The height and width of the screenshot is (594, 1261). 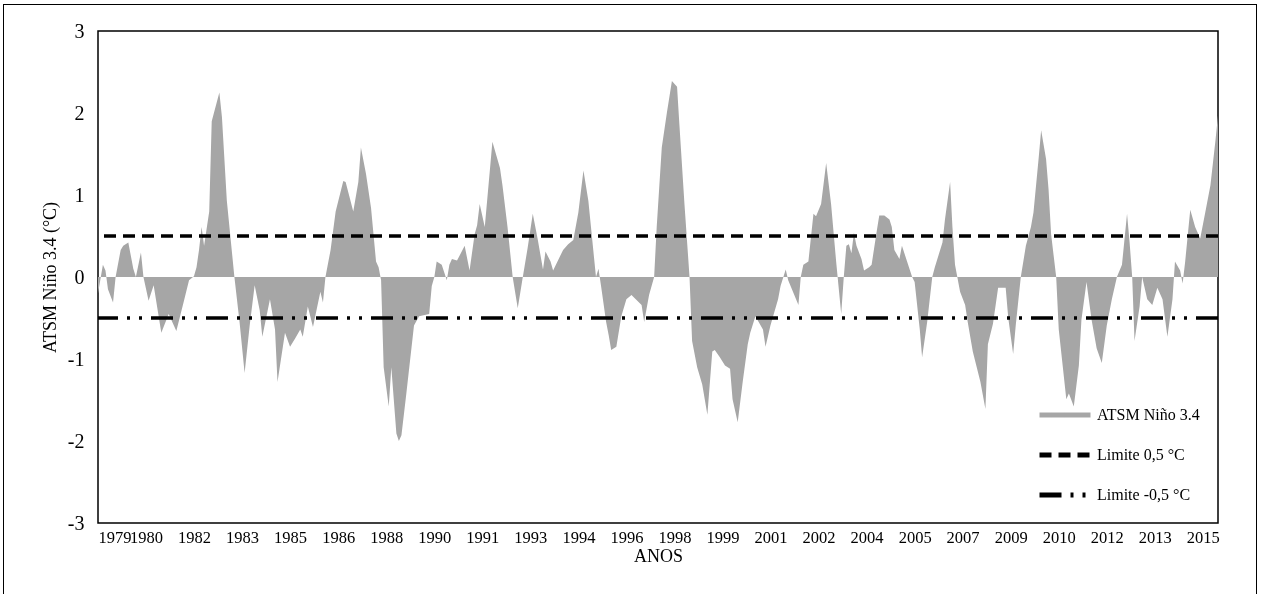 I want to click on x-tick-label: 1990, so click(x=435, y=537).